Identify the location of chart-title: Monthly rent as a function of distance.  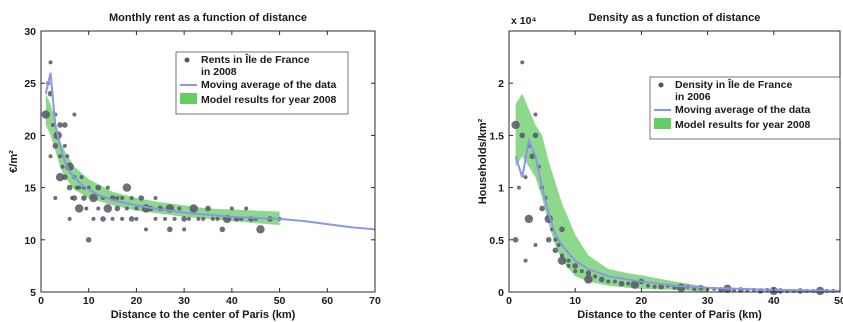
(208, 18).